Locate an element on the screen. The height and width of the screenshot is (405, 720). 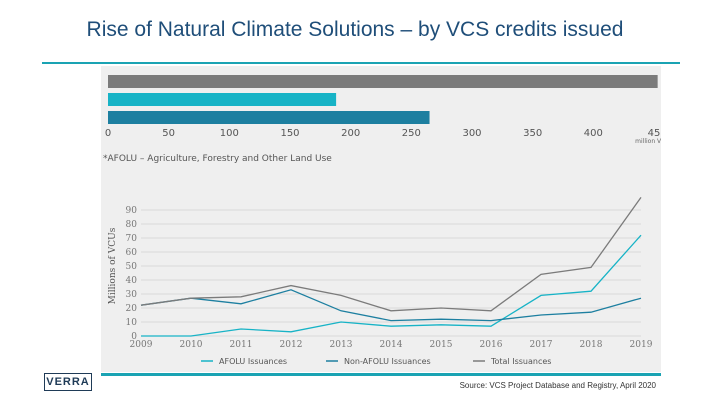
x-tick-label: 2018 is located at coordinates (591, 345).